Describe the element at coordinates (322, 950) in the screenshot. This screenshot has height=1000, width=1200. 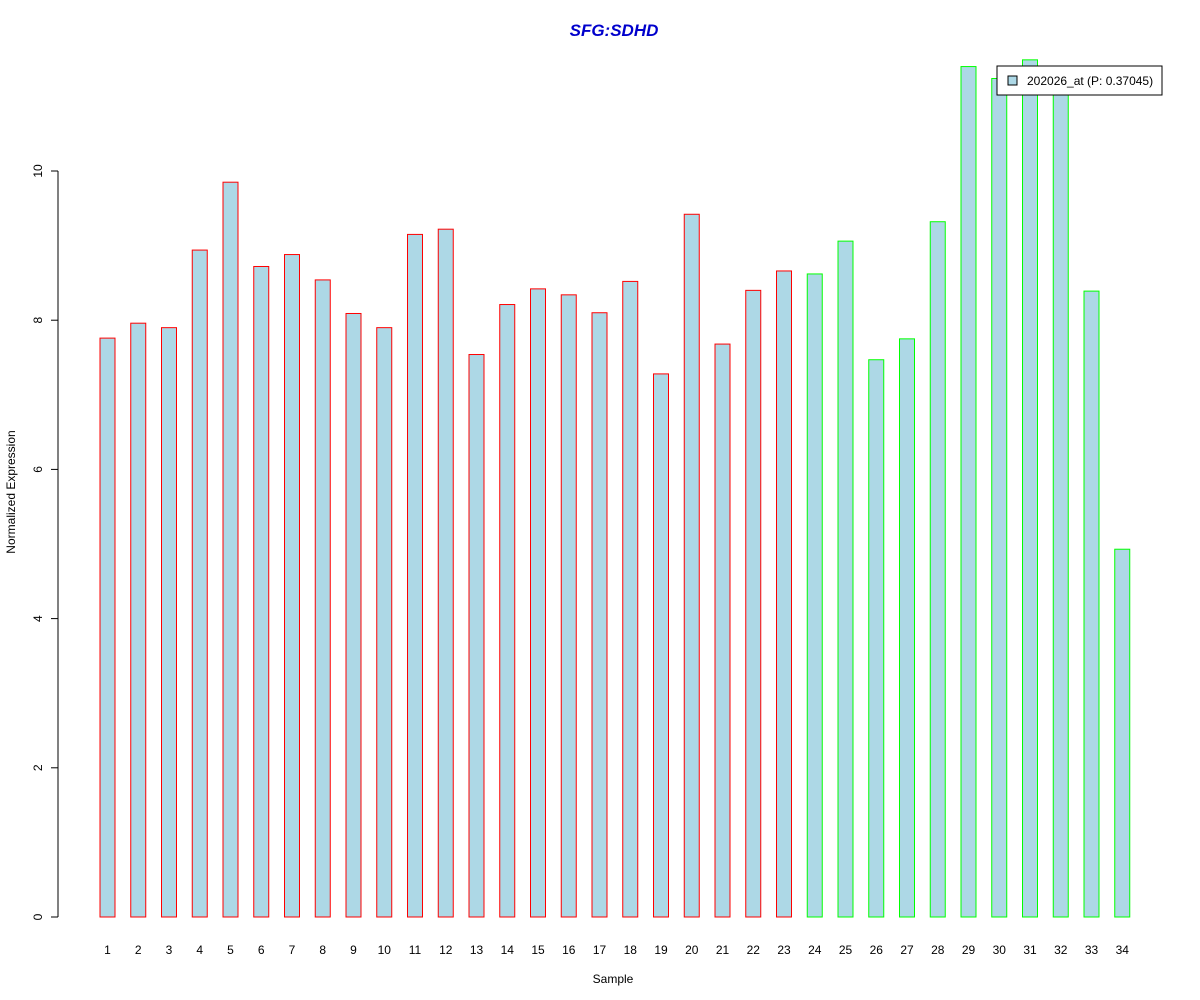
I see `x-tick-label: 8` at that location.